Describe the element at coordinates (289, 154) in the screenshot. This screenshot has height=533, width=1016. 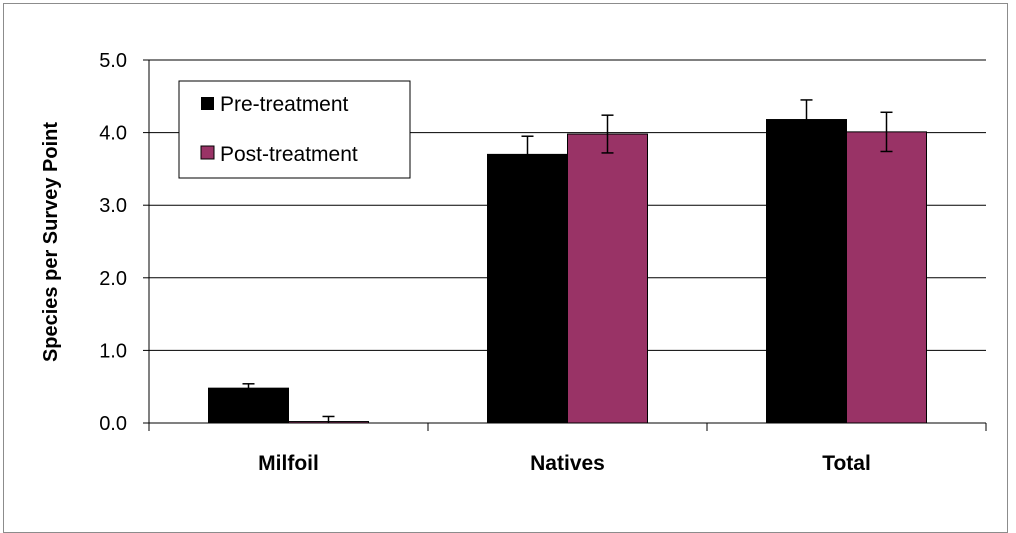
I see `legend-label-post-treatment: Post-treatment` at that location.